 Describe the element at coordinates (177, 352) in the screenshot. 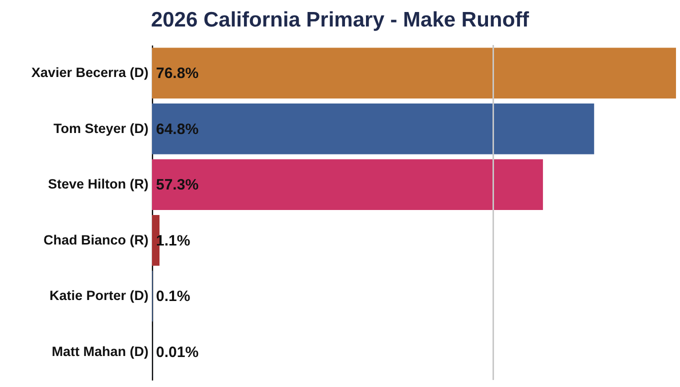

I see `data-label: 0.01%` at that location.